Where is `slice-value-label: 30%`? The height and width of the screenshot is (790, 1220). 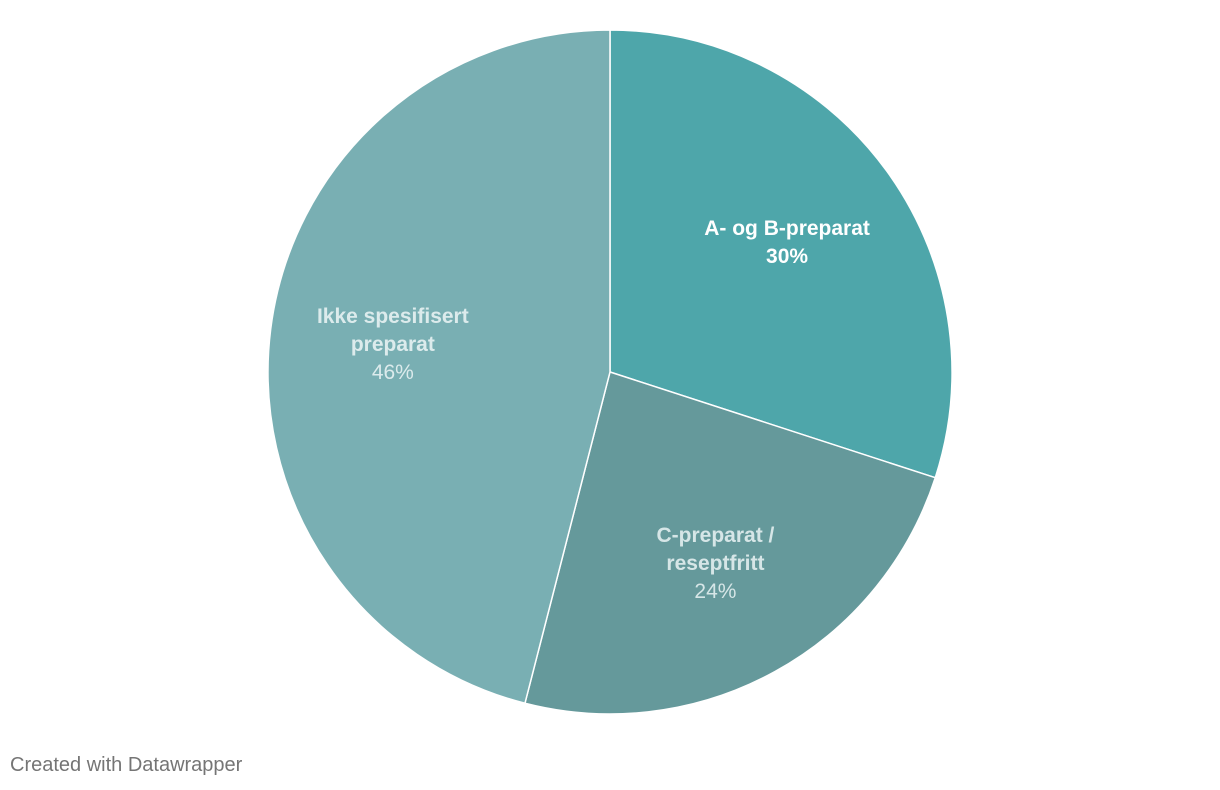 slice-value-label: 30% is located at coordinates (787, 257).